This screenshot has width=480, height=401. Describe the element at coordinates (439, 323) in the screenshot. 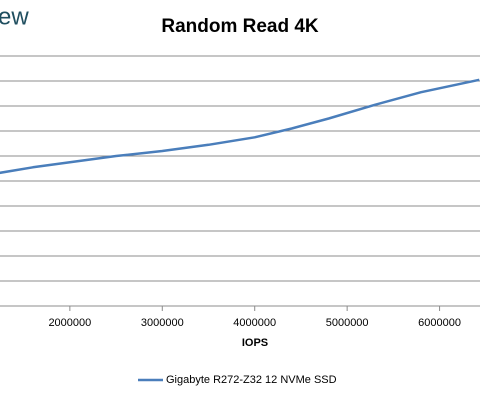

I see `x-tick-label: 6000000` at that location.